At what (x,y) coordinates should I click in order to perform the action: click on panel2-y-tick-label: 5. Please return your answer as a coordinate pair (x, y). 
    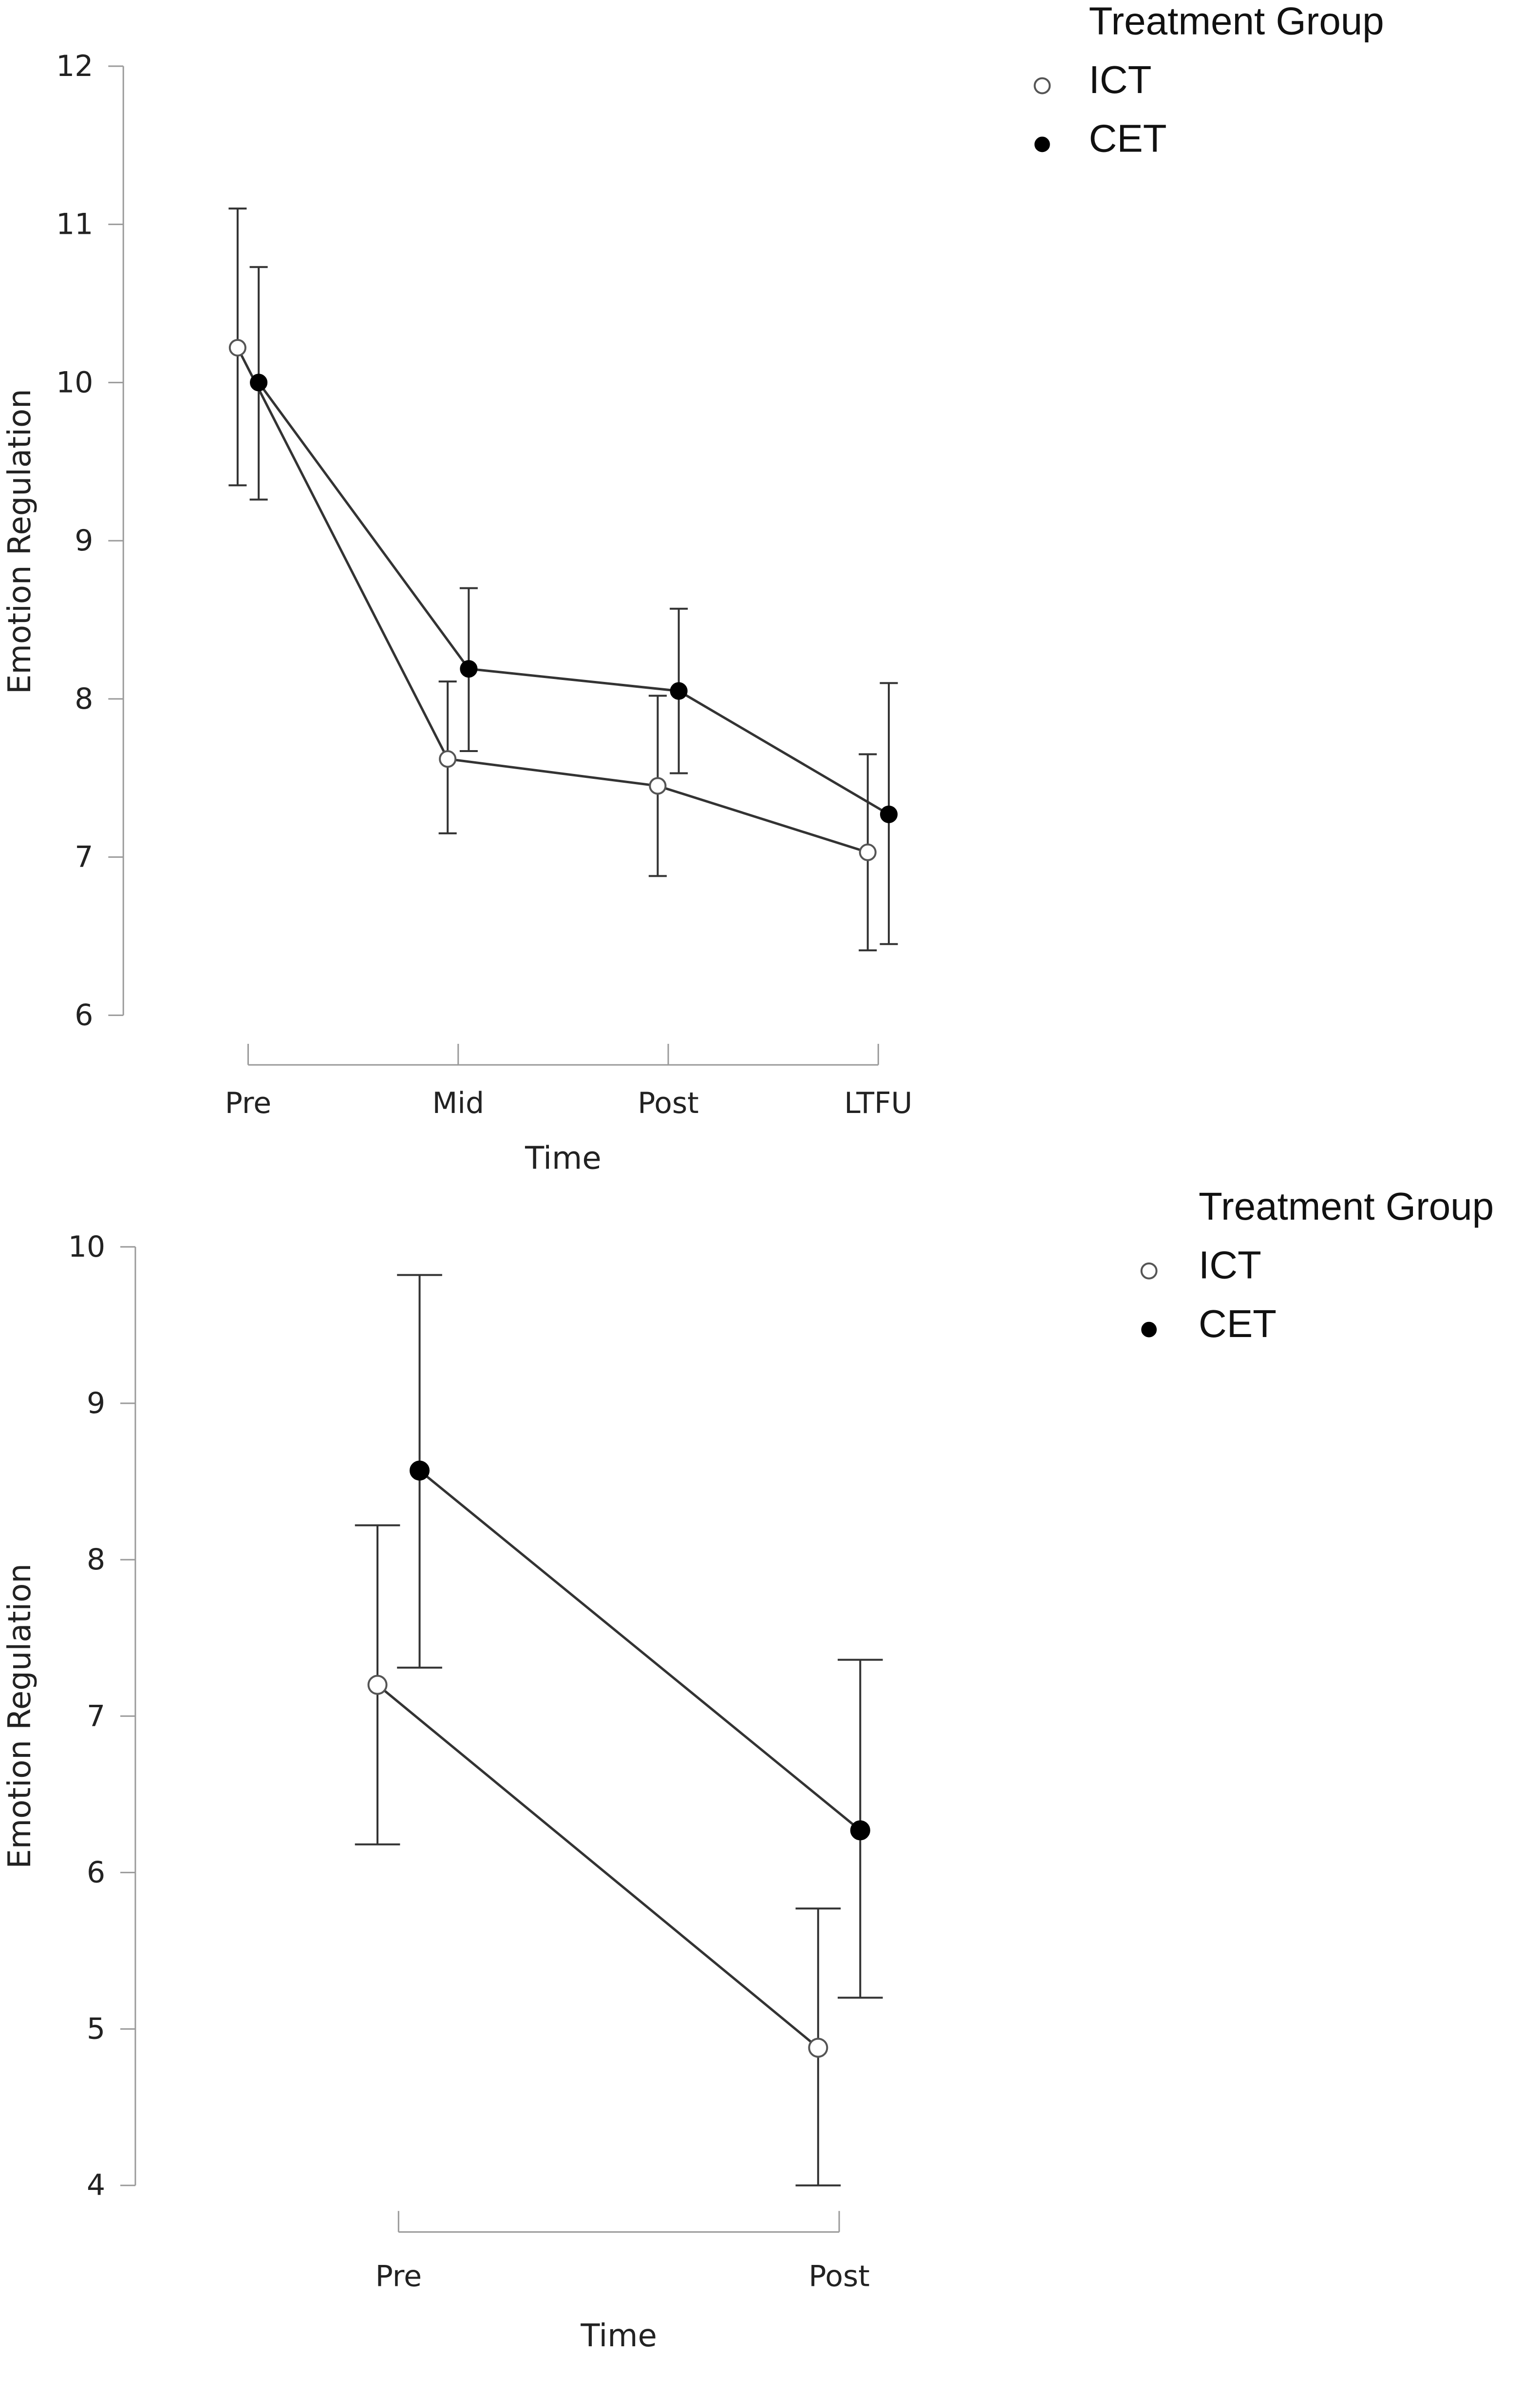
    Looking at the image, I should click on (96, 2029).